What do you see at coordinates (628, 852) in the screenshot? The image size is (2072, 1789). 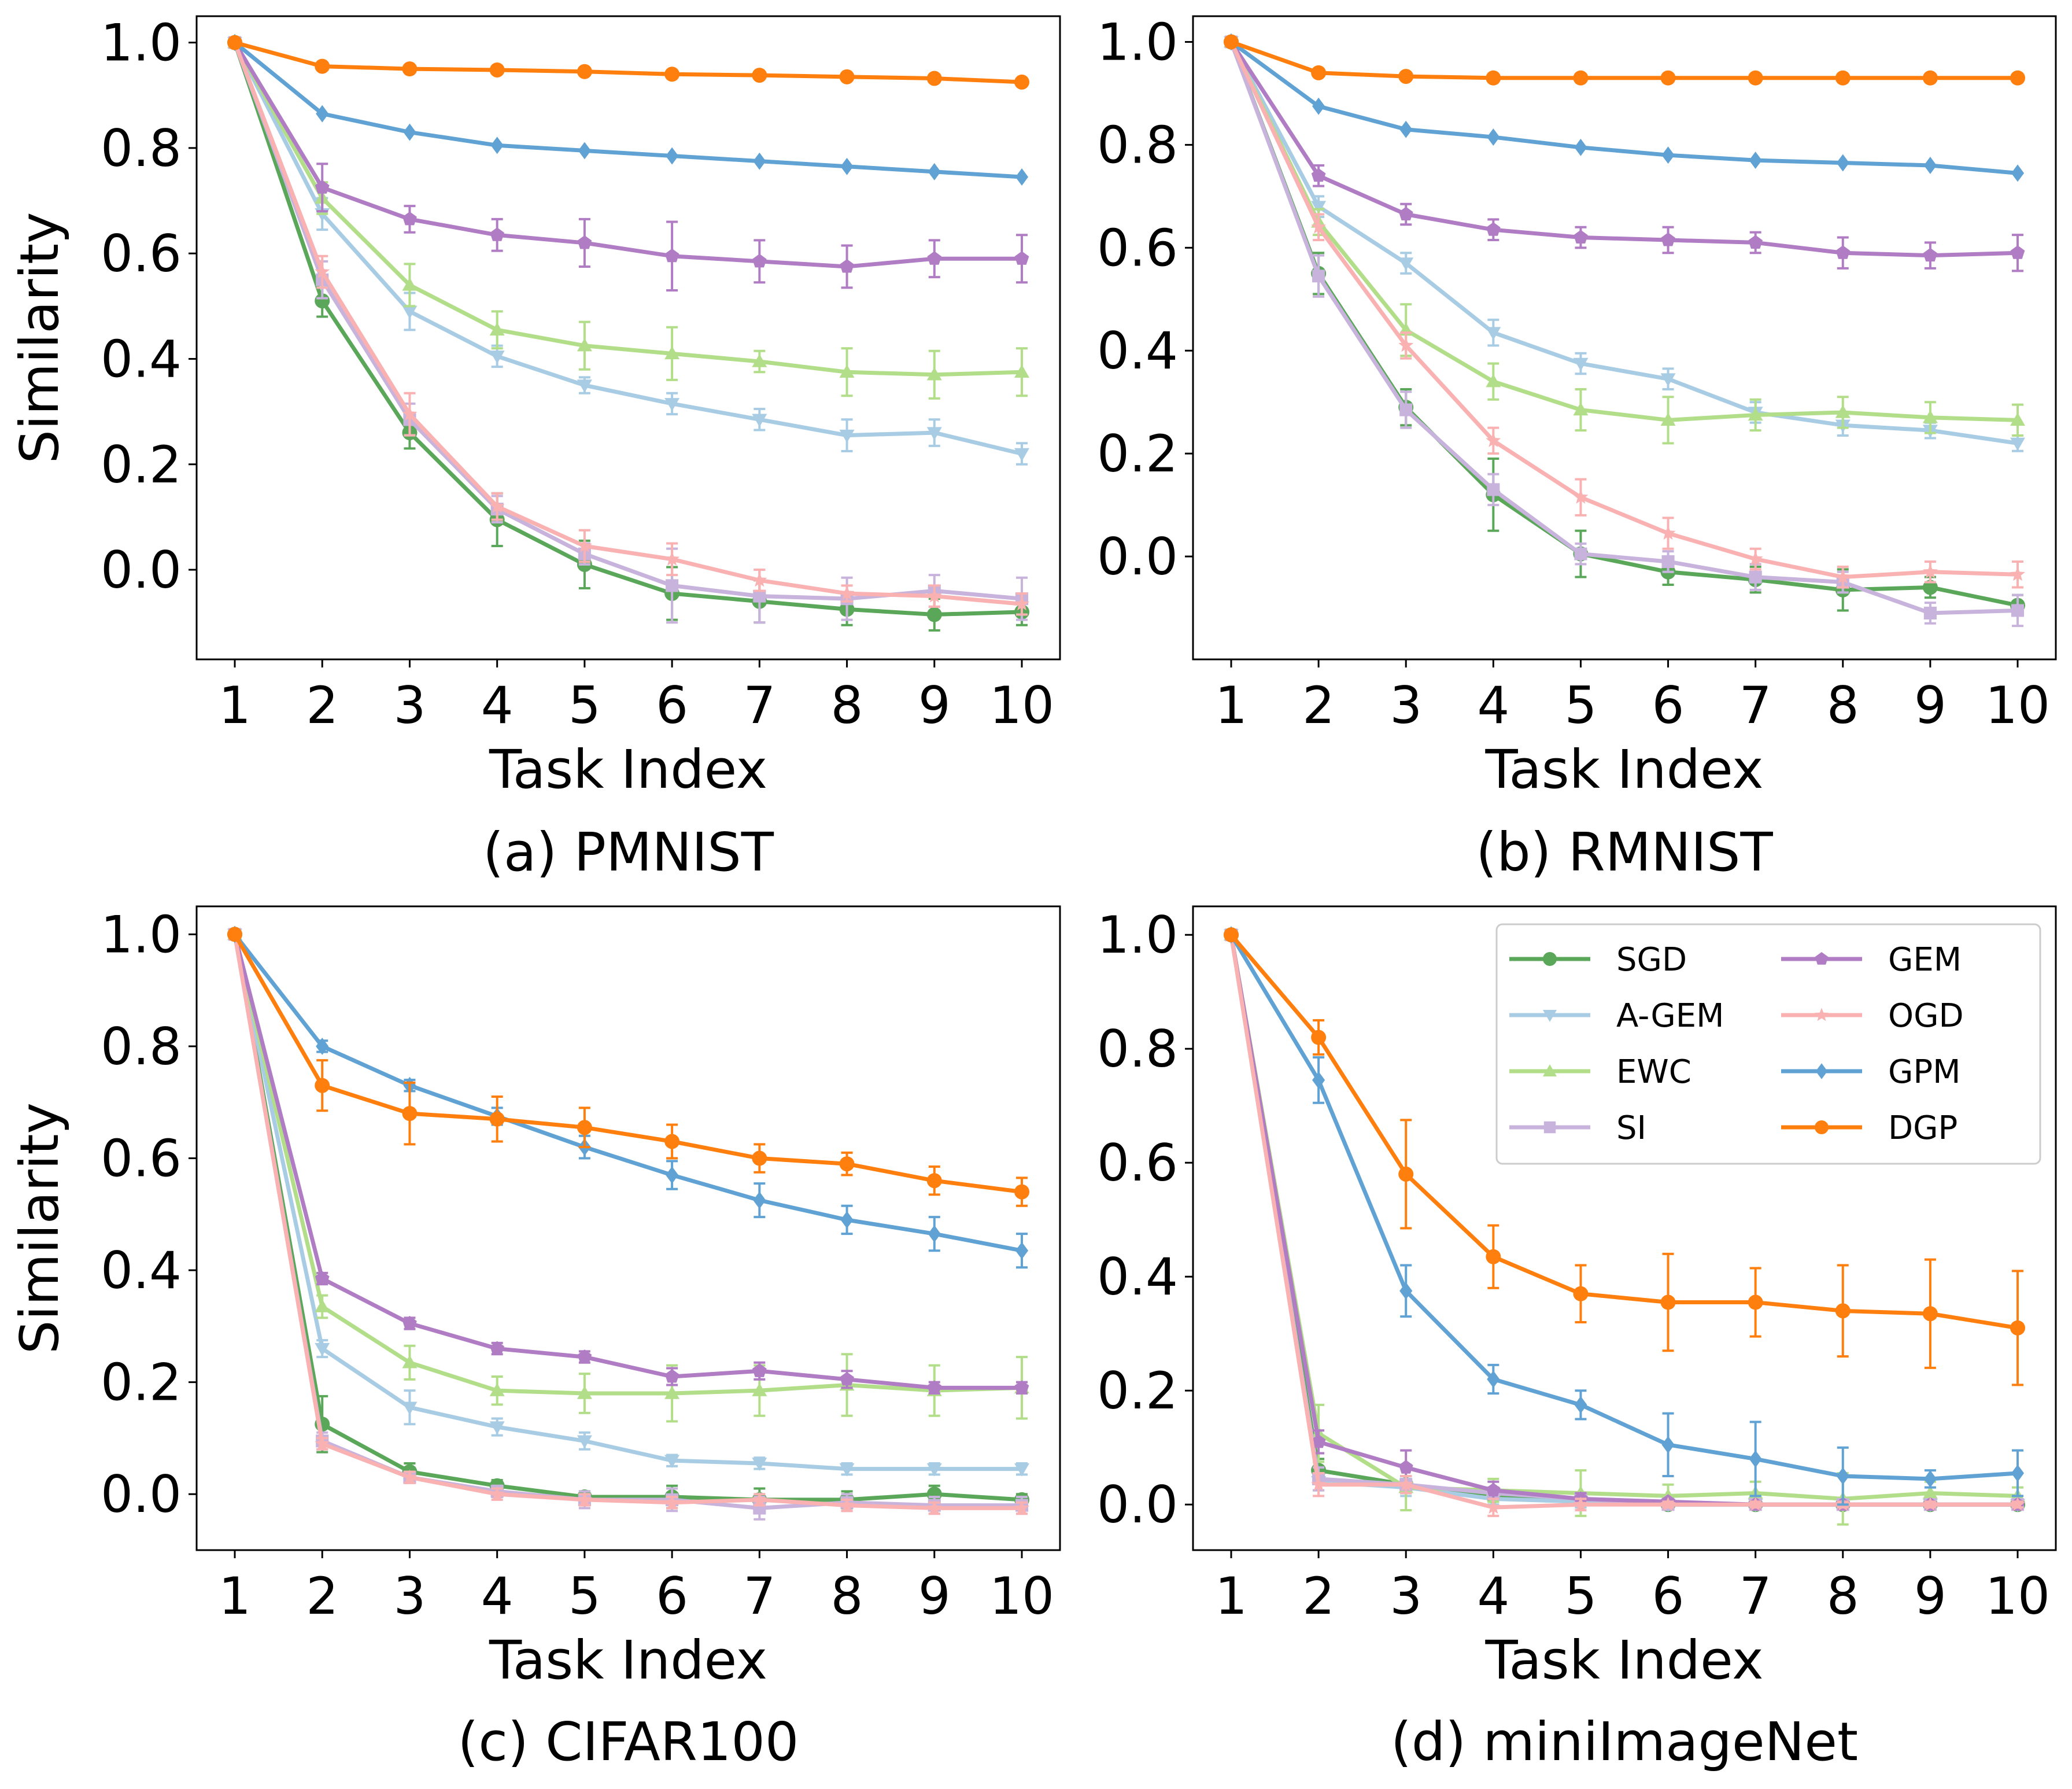 I see `panel-caption: (a) PMNIST` at bounding box center [628, 852].